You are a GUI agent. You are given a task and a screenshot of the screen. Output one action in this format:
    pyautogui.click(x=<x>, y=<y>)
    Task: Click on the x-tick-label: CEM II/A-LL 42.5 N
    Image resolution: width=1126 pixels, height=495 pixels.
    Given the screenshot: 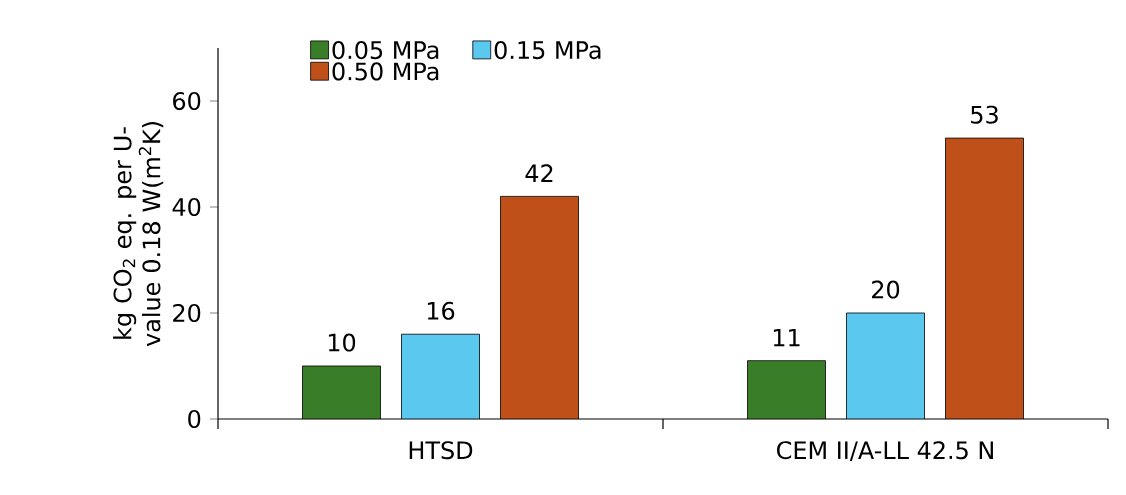 What is the action you would take?
    pyautogui.click(x=885, y=451)
    